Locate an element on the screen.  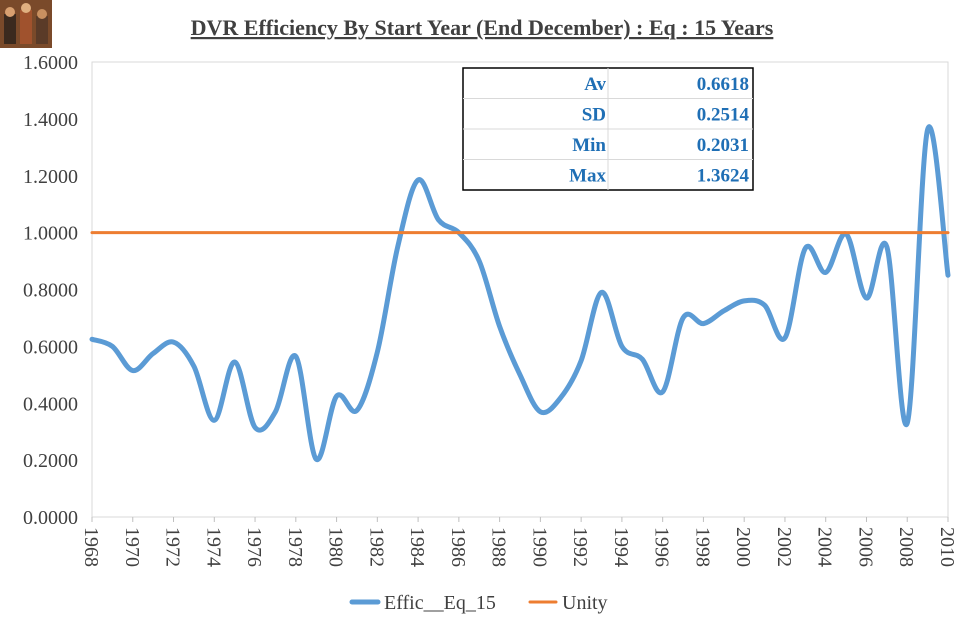
logo-image is located at coordinates (26, 24).